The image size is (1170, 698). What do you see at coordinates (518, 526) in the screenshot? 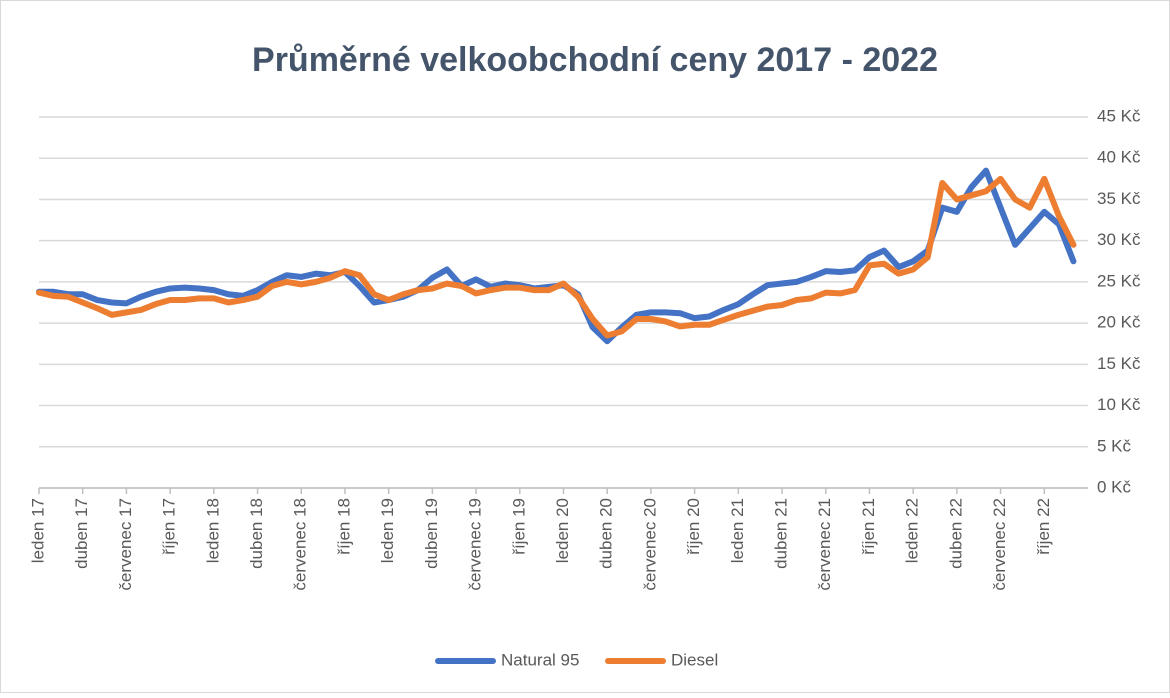
I see `x-tick-label: říjen 19` at bounding box center [518, 526].